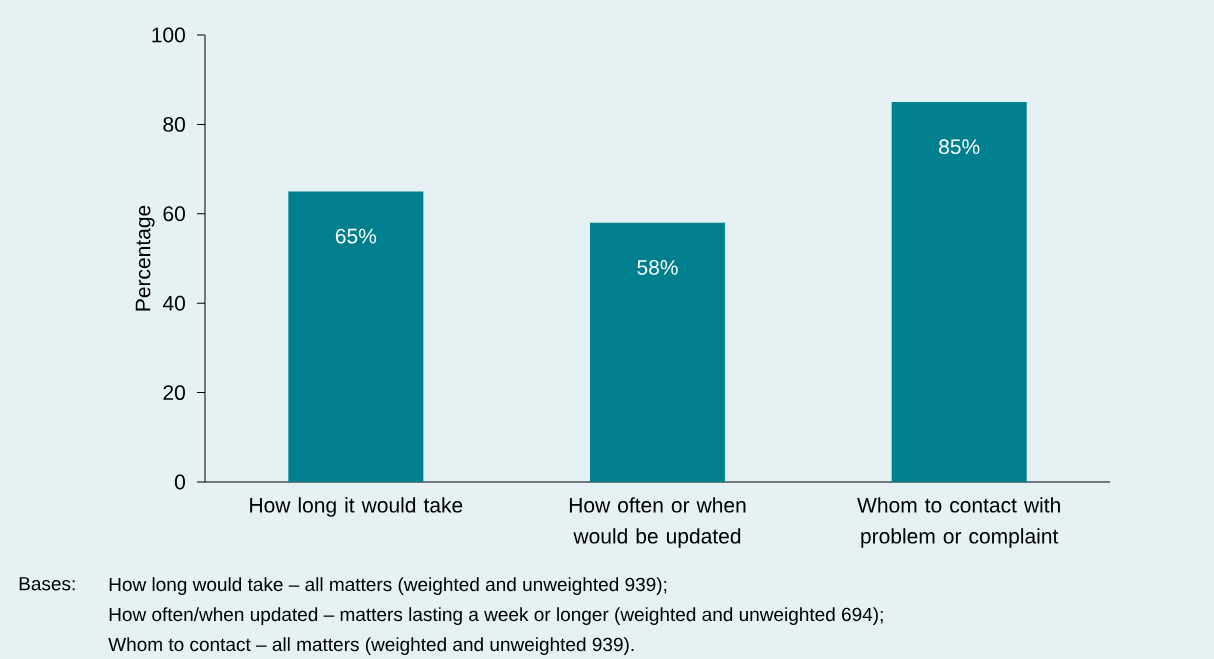 This screenshot has height=659, width=1214. Describe the element at coordinates (958, 522) in the screenshot. I see `x-tick-label: Whom to contact with problem or complaint` at that location.